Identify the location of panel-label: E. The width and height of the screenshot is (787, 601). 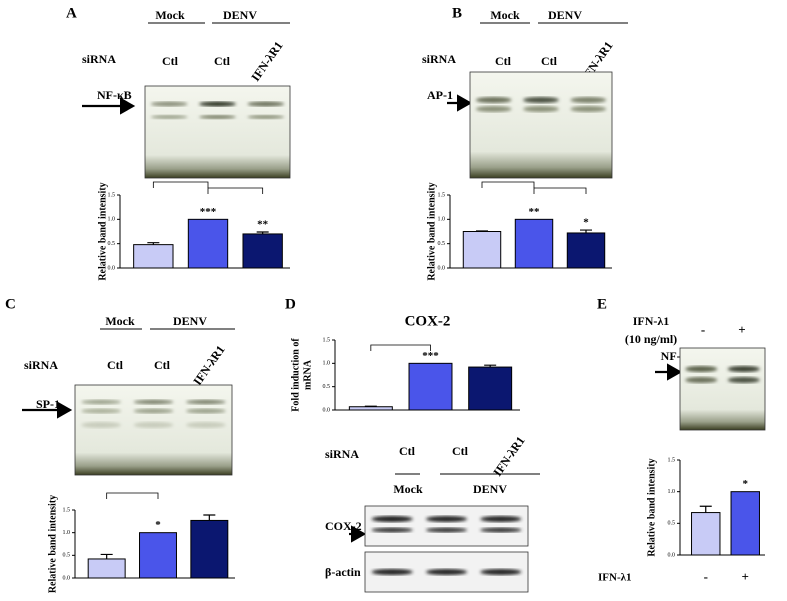
(602, 304).